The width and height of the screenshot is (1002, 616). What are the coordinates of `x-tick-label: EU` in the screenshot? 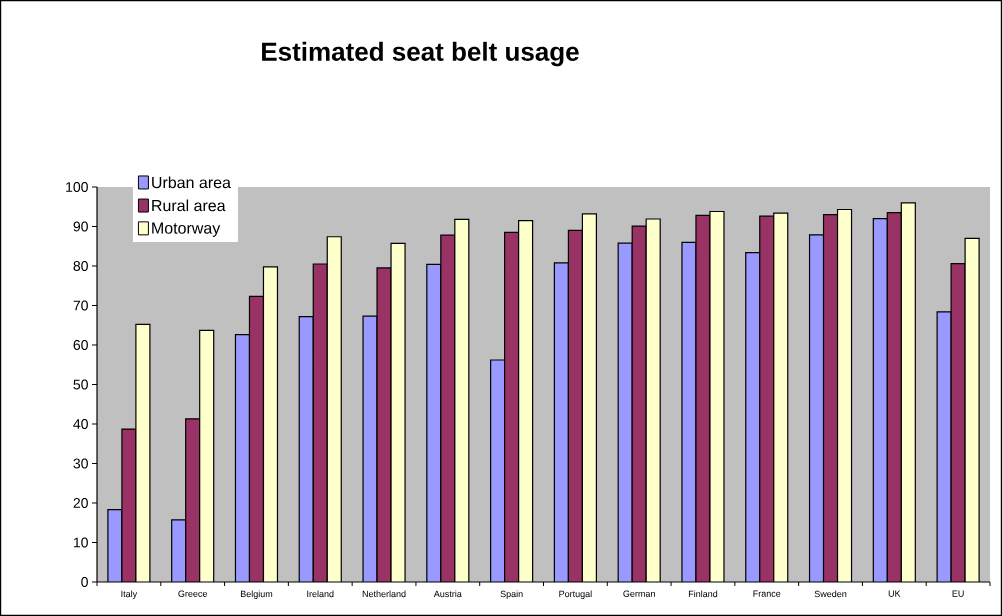 It's located at (958, 593).